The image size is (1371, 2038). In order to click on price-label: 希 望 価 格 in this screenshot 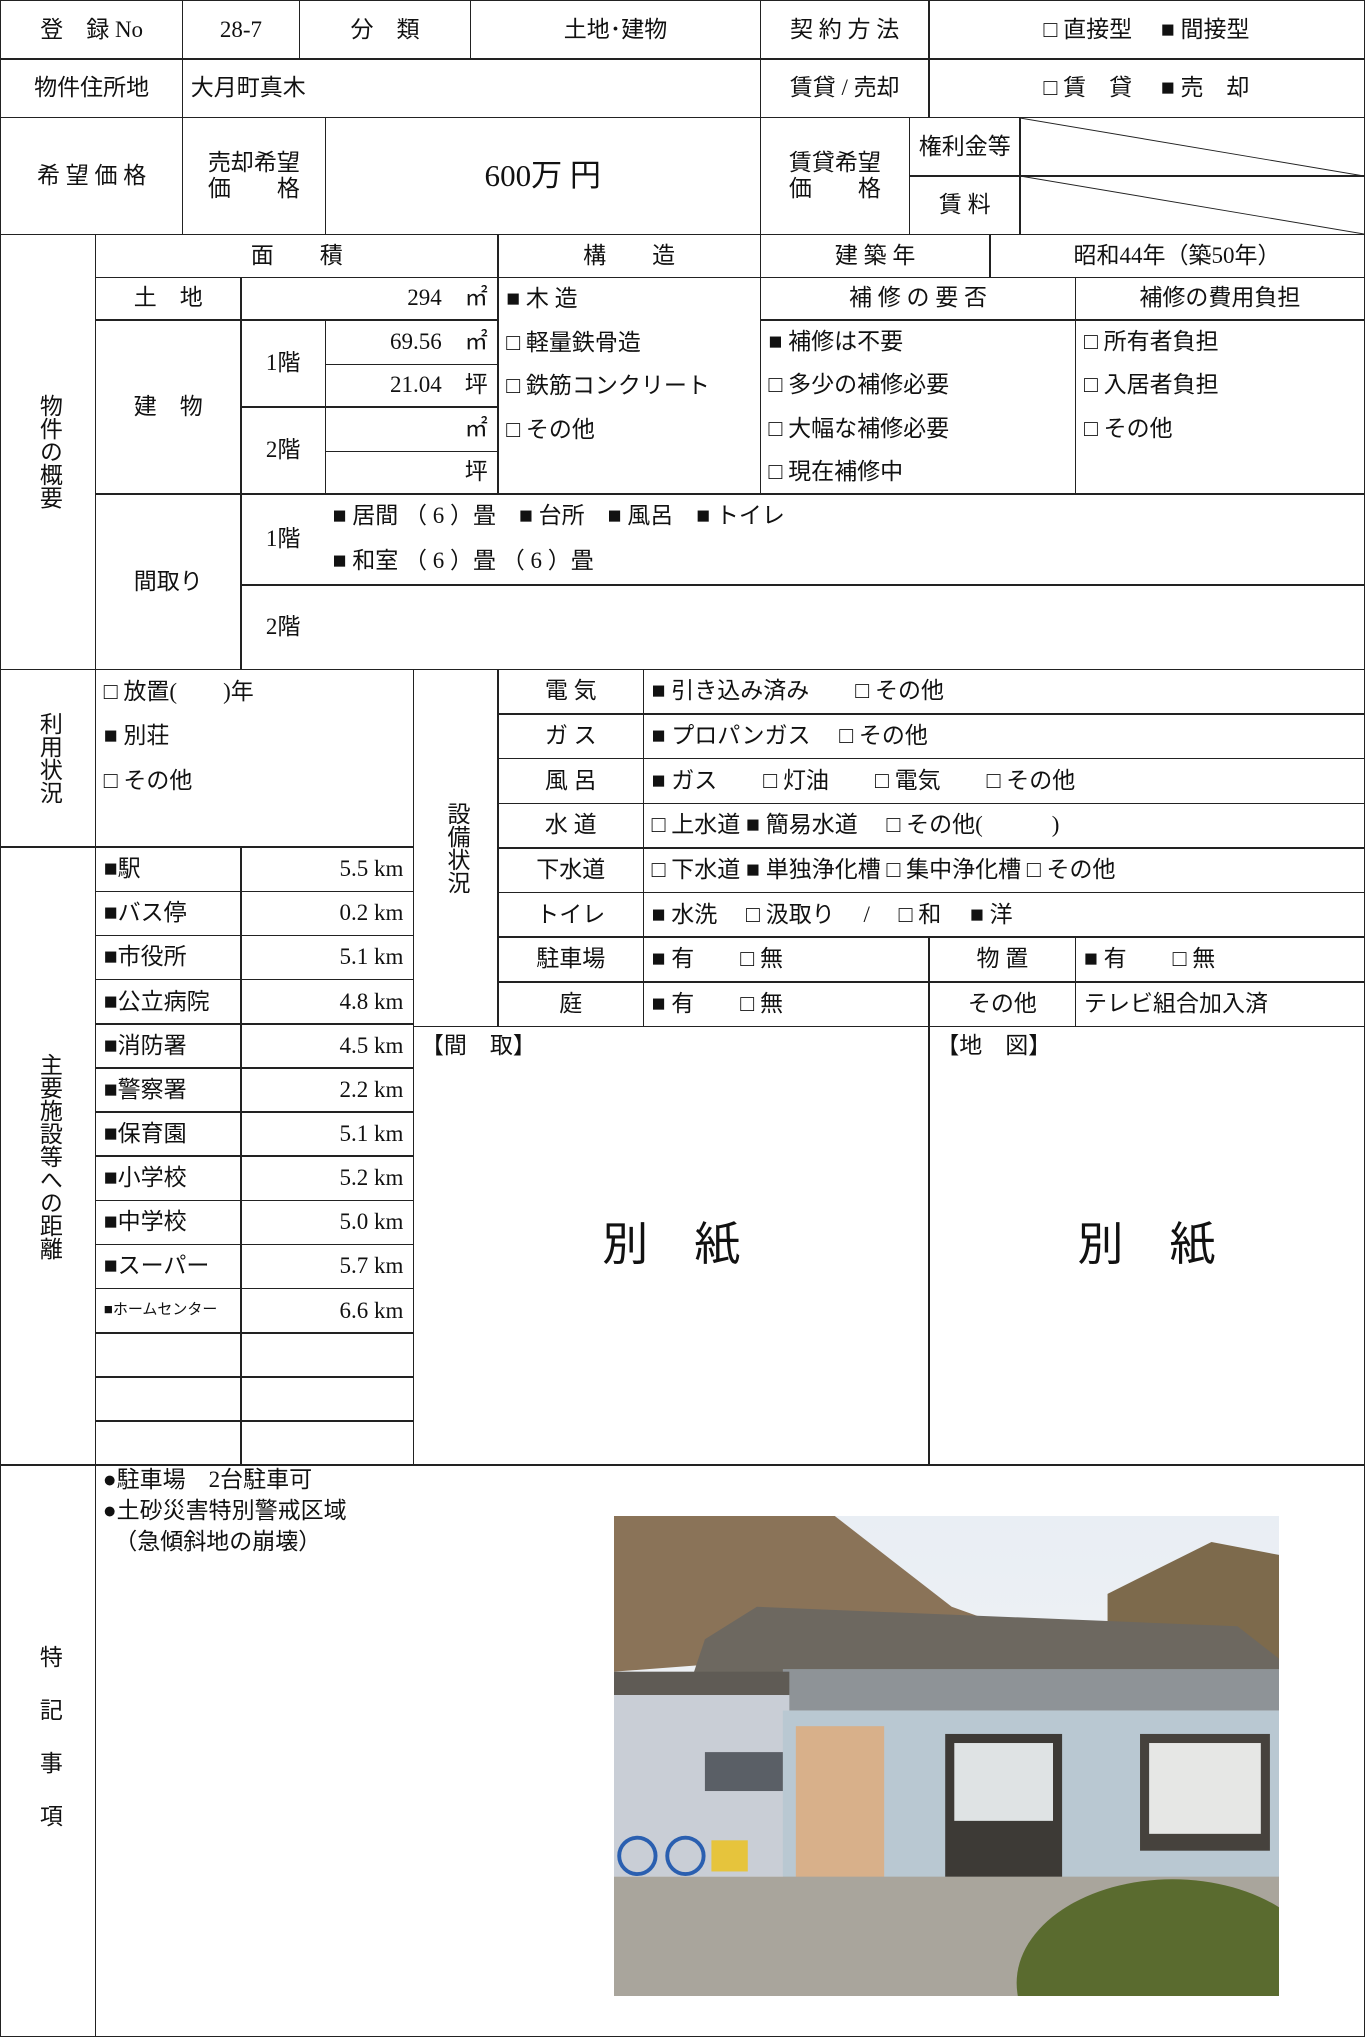, I will do `click(92, 176)`.